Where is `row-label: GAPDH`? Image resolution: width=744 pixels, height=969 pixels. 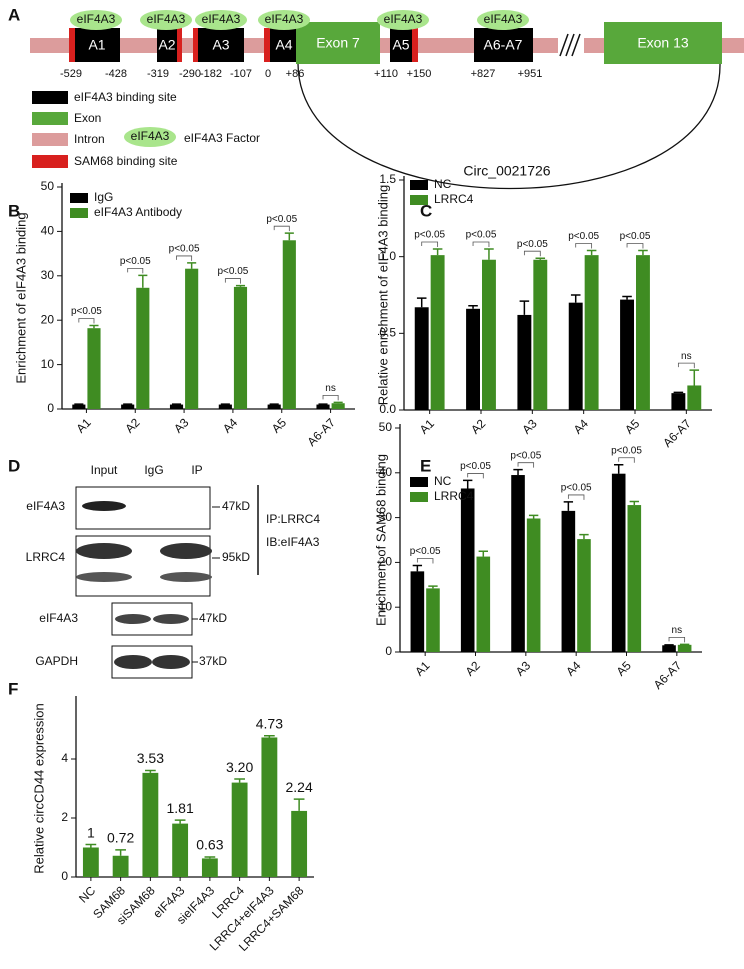
row-label: GAPDH is located at coordinates (56, 661).